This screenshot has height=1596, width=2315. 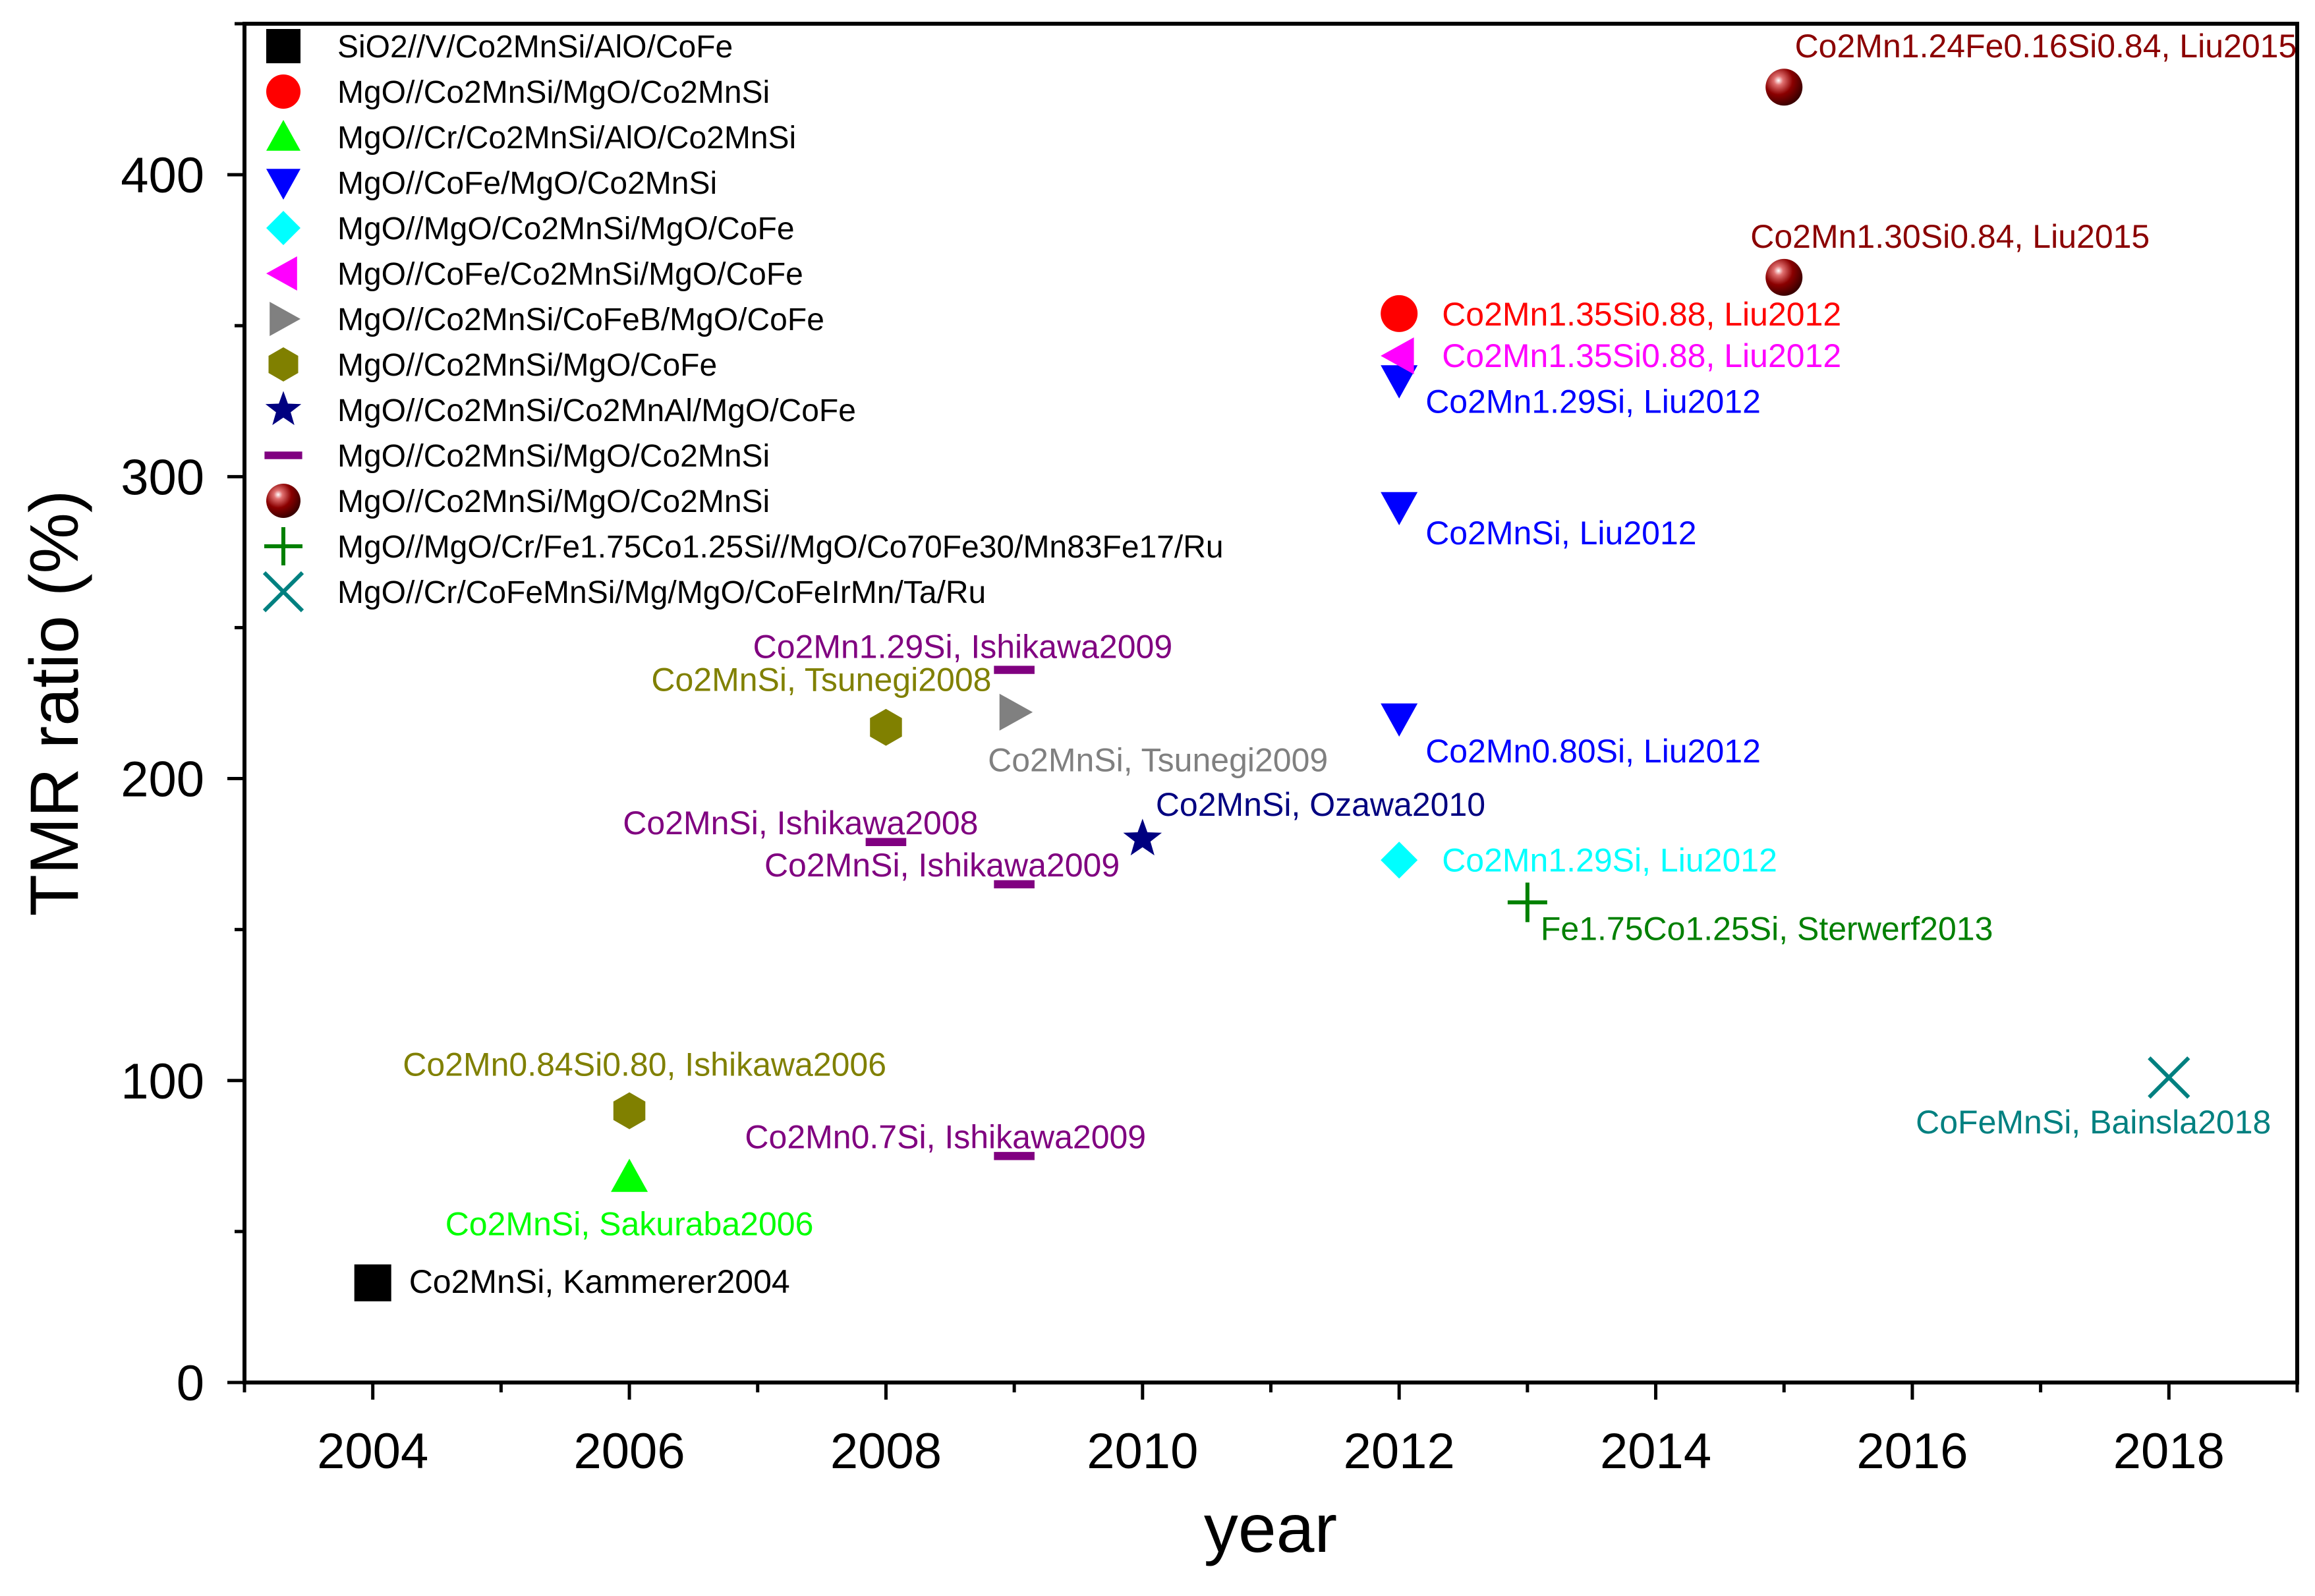 What do you see at coordinates (162, 477) in the screenshot?
I see `y-tick-label: 300` at bounding box center [162, 477].